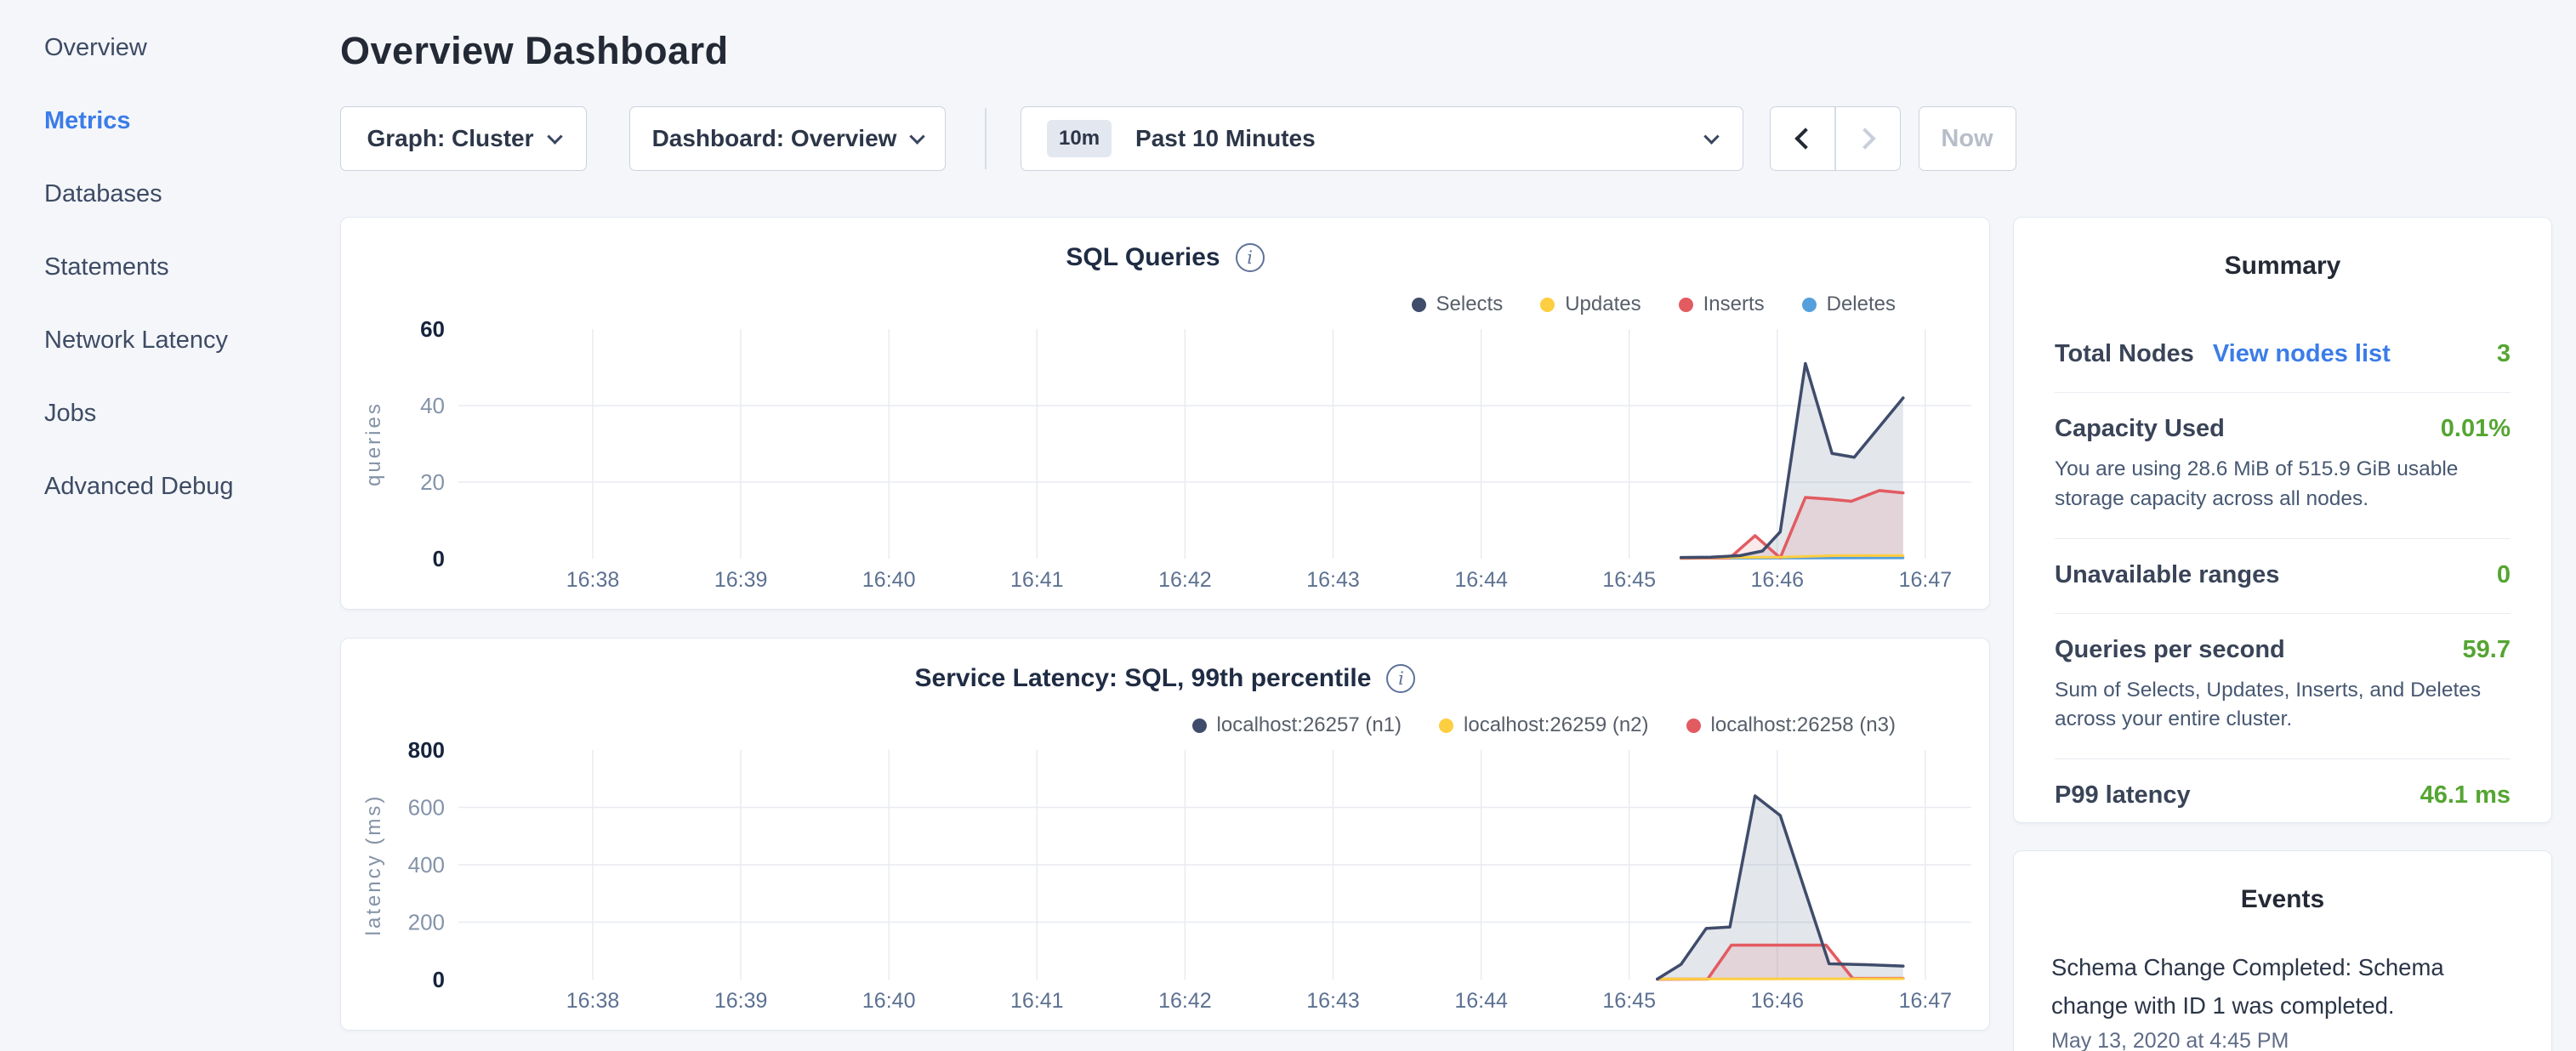 Image resolution: width=2576 pixels, height=1051 pixels. Describe the element at coordinates (1805, 139) in the screenshot. I see `chevron-left-icon` at that location.